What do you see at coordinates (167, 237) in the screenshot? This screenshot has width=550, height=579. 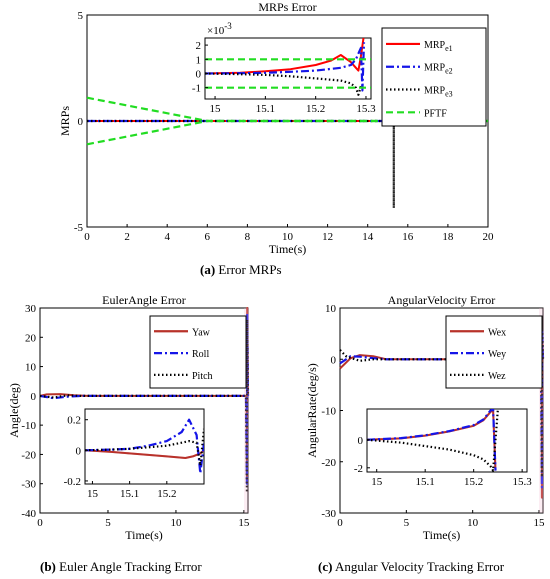 I see `chart-a-xtick-label: 4` at bounding box center [167, 237].